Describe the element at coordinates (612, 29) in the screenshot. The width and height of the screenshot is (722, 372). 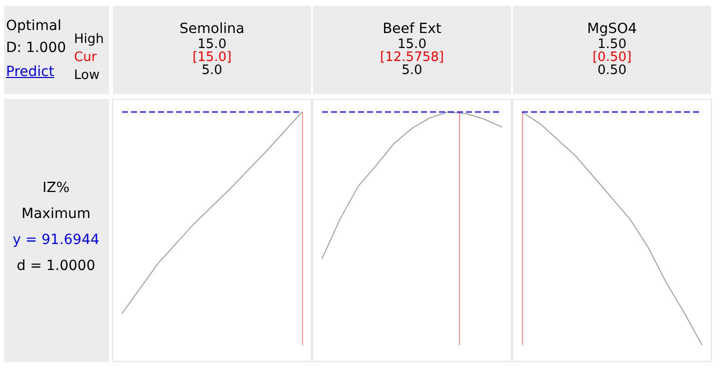
I see `chart-title: MgSO4` at that location.